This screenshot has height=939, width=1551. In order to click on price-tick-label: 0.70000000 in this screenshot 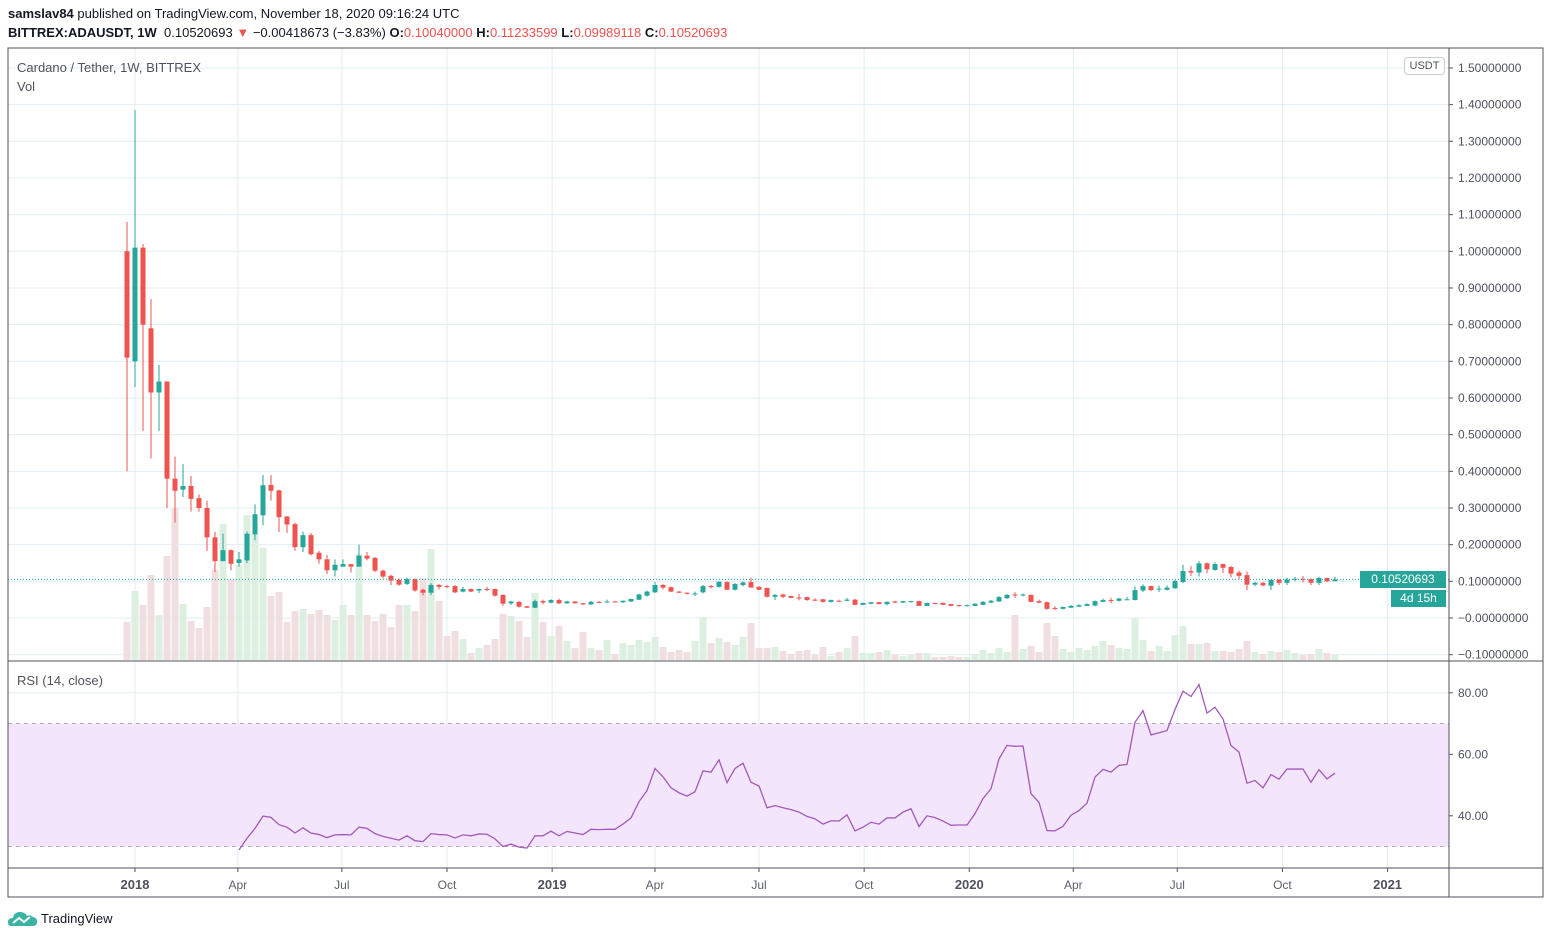, I will do `click(1490, 361)`.